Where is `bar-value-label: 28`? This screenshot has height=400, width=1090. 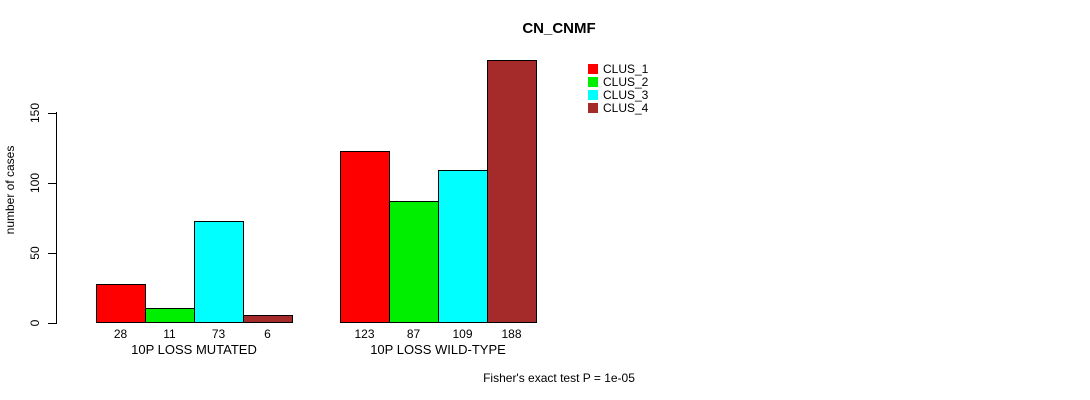 bar-value-label: 28 is located at coordinates (120, 334).